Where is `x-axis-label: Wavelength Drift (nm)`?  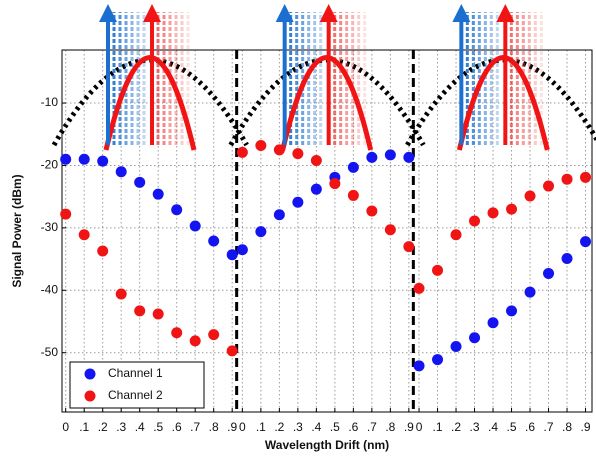
x-axis-label: Wavelength Drift (nm) is located at coordinates (327, 445).